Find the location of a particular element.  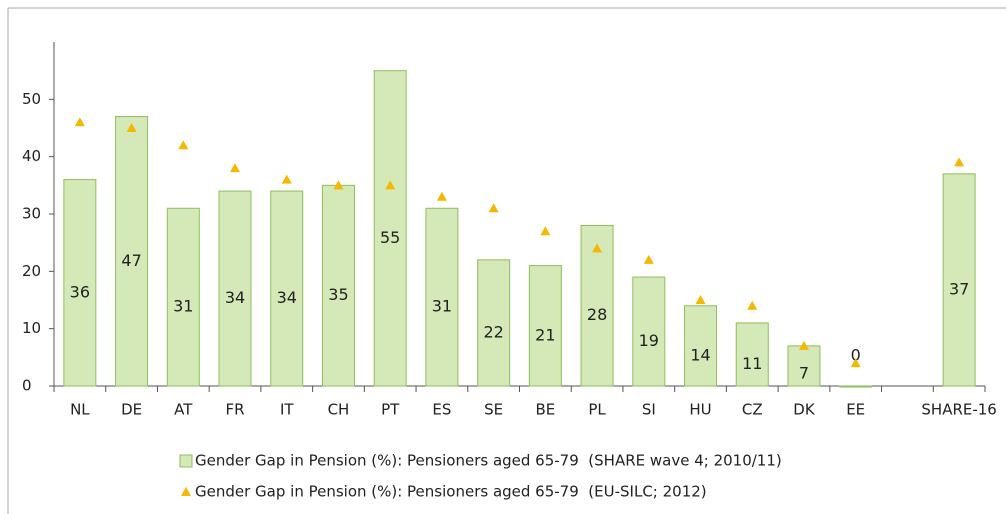

x-tick-label: PL is located at coordinates (597, 410).